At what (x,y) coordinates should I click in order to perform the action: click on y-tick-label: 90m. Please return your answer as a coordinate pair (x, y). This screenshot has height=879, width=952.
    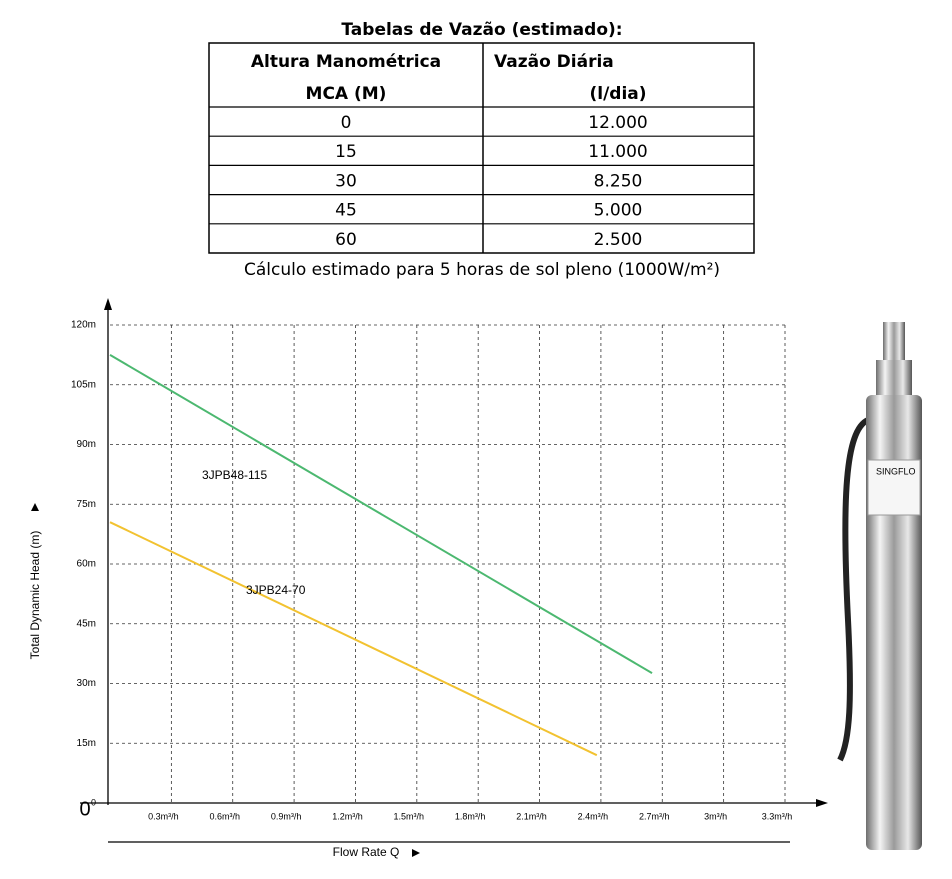
    Looking at the image, I should click on (86, 444).